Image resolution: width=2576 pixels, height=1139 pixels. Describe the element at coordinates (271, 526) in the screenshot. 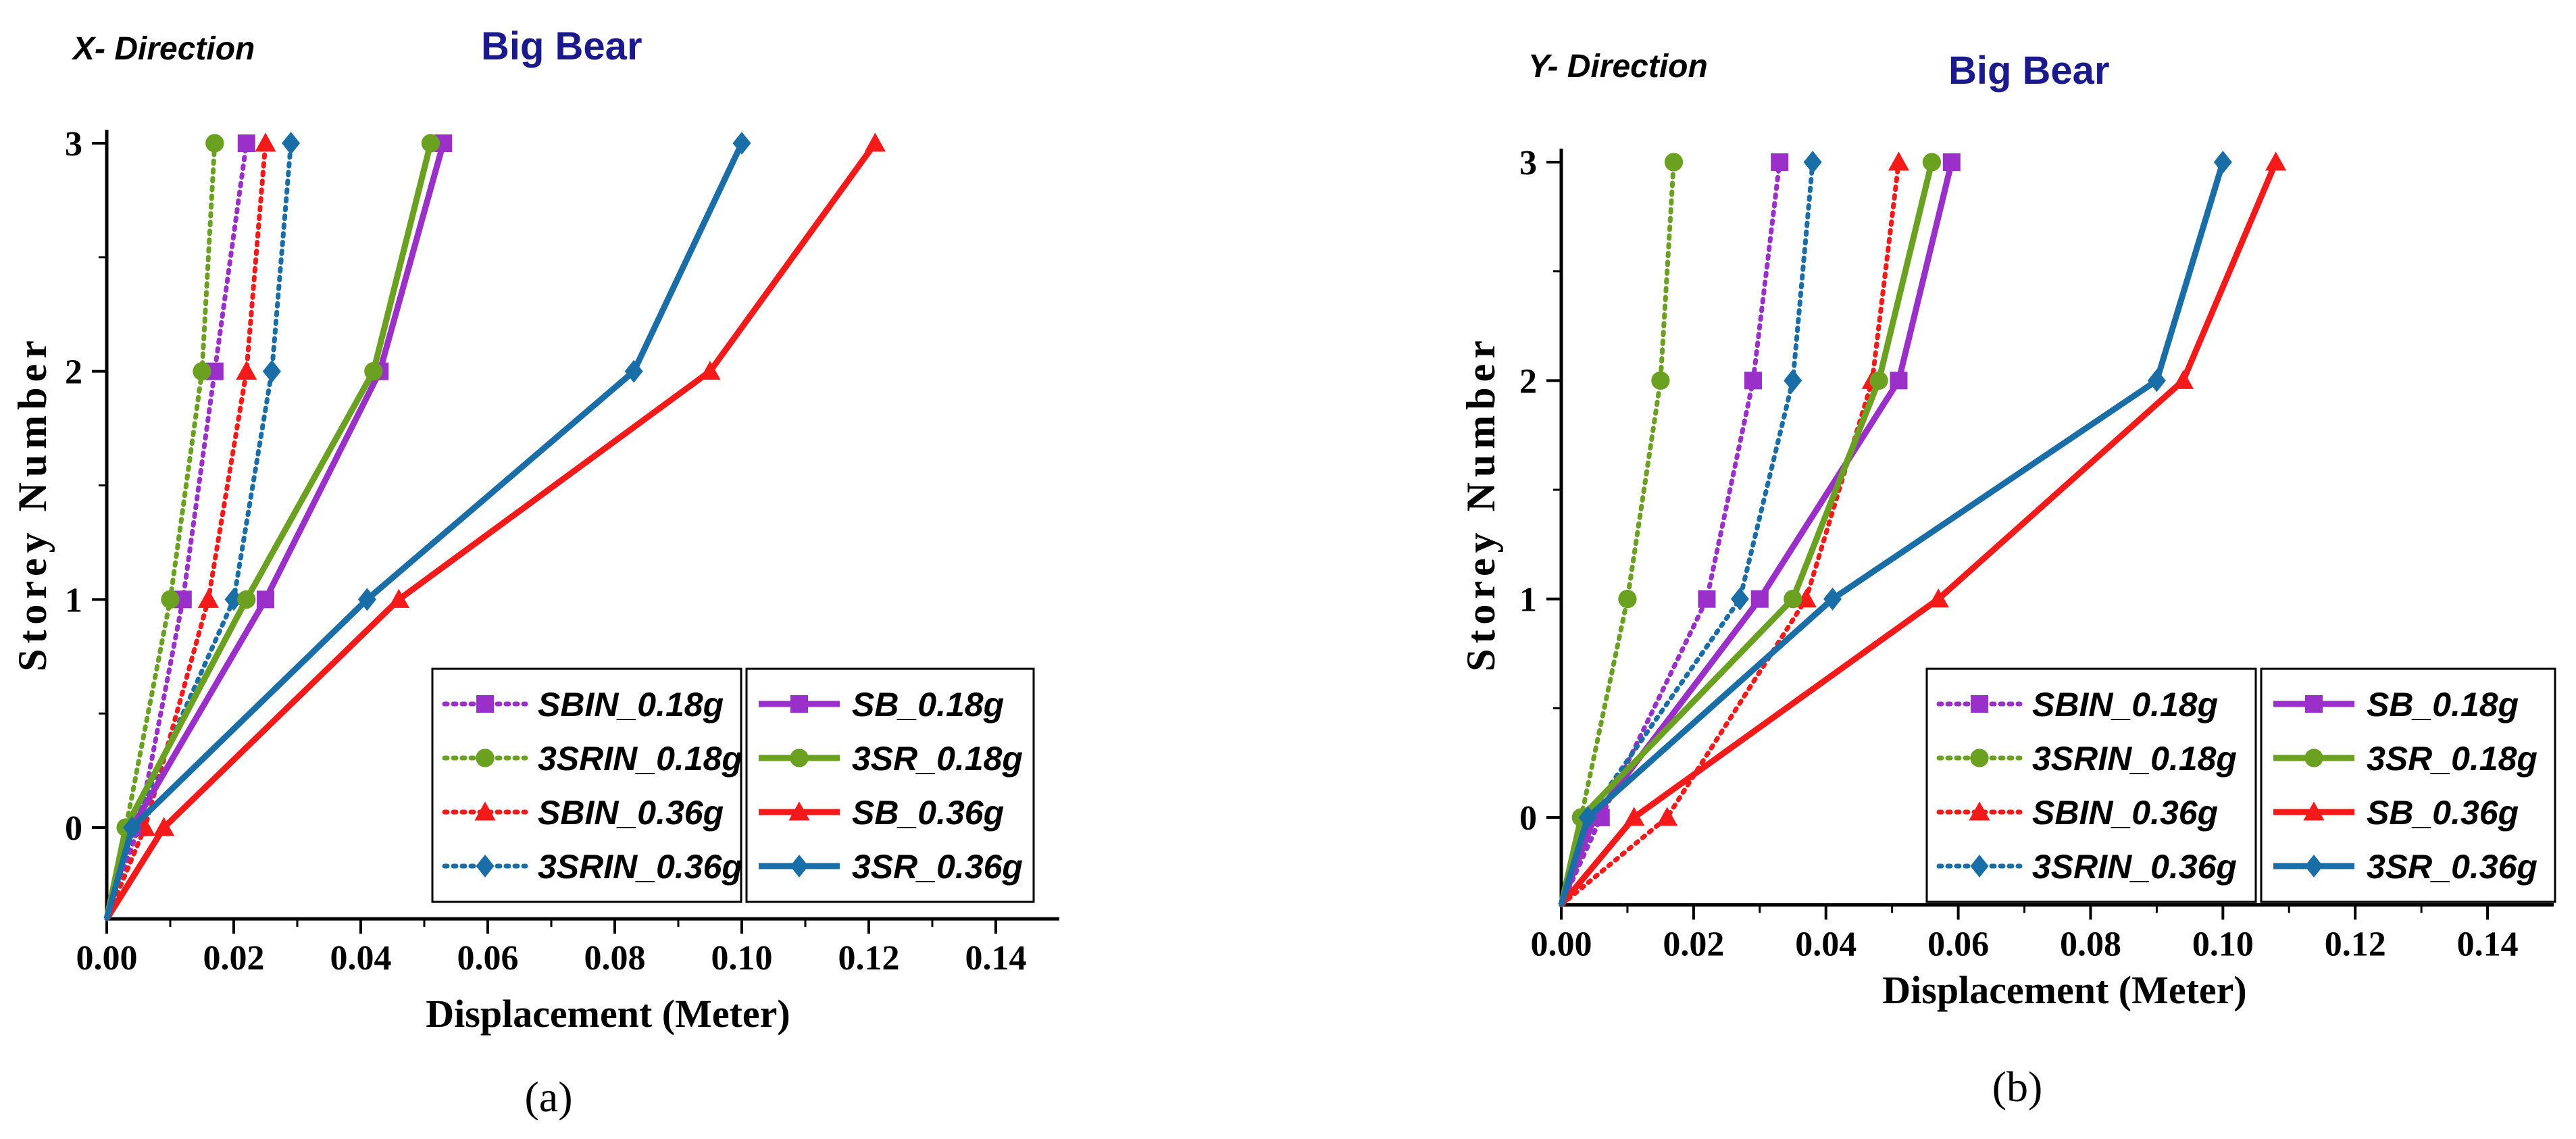

I see `series-3SR_0.18g` at that location.